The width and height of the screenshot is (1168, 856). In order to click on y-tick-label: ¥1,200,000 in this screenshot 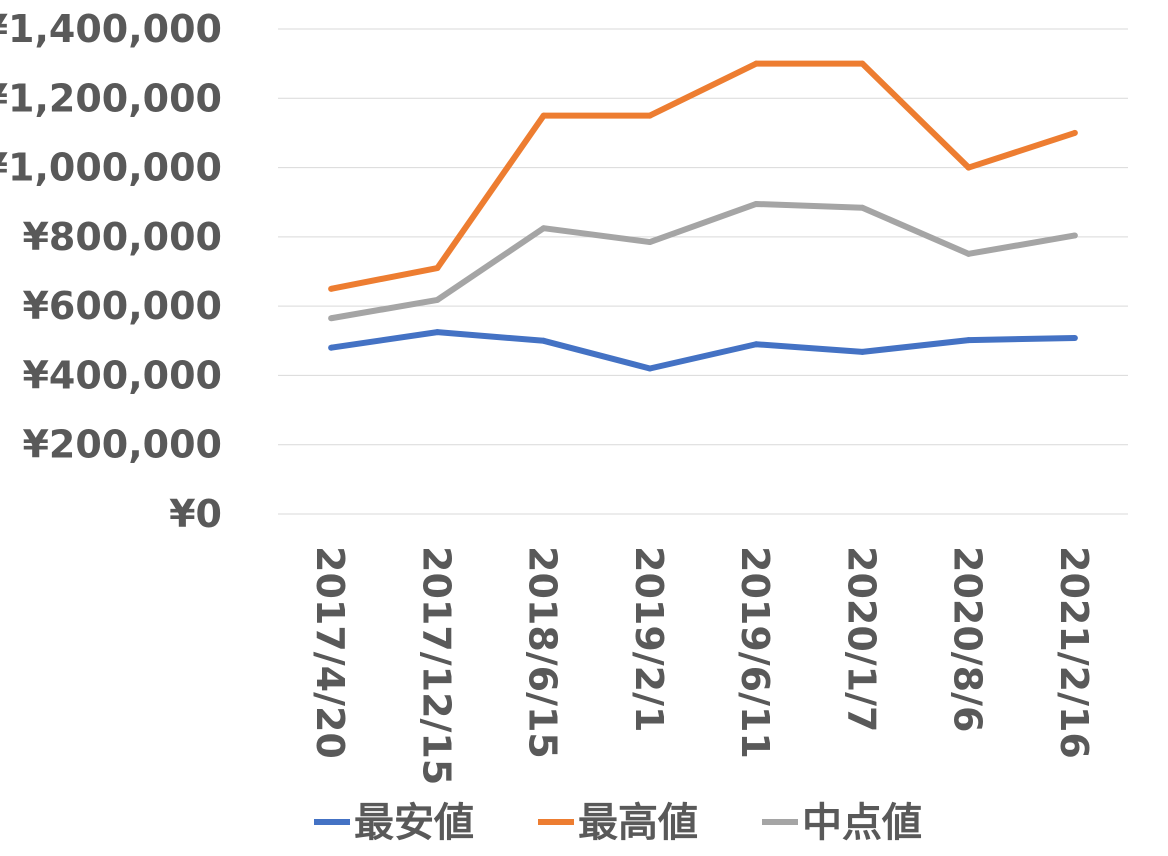, I will do `click(111, 98)`.